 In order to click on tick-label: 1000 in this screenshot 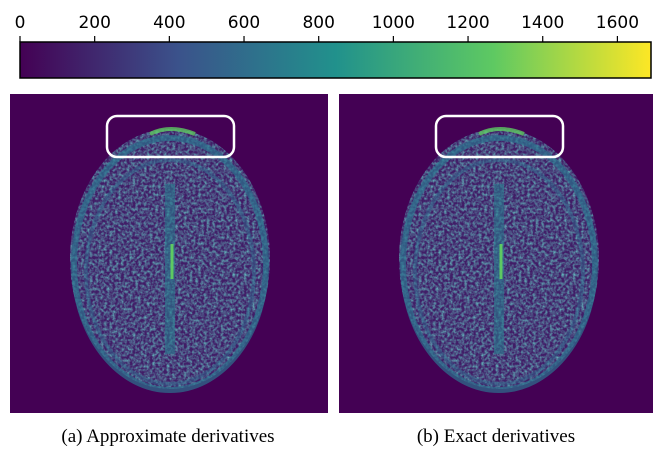, I will do `click(393, 23)`.